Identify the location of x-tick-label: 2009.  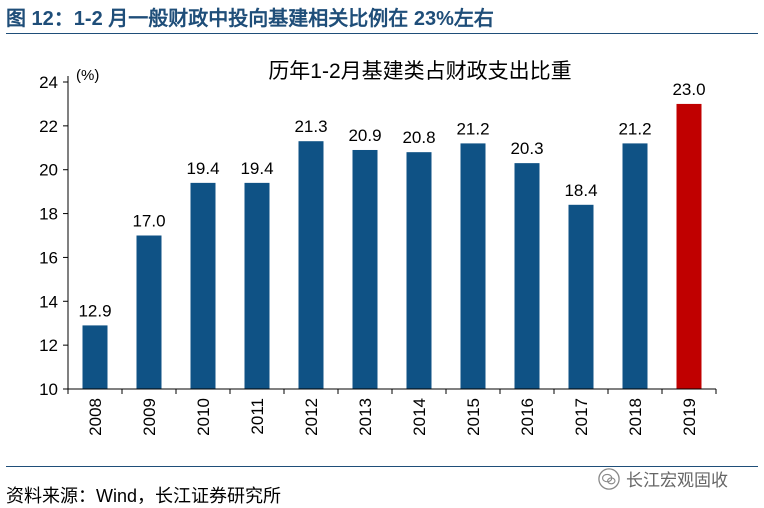
(149, 417).